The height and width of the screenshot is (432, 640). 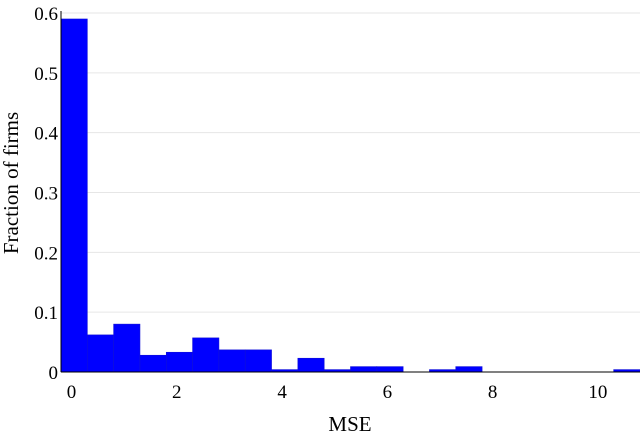 I want to click on y-tick-label: 0.3, so click(x=46, y=194).